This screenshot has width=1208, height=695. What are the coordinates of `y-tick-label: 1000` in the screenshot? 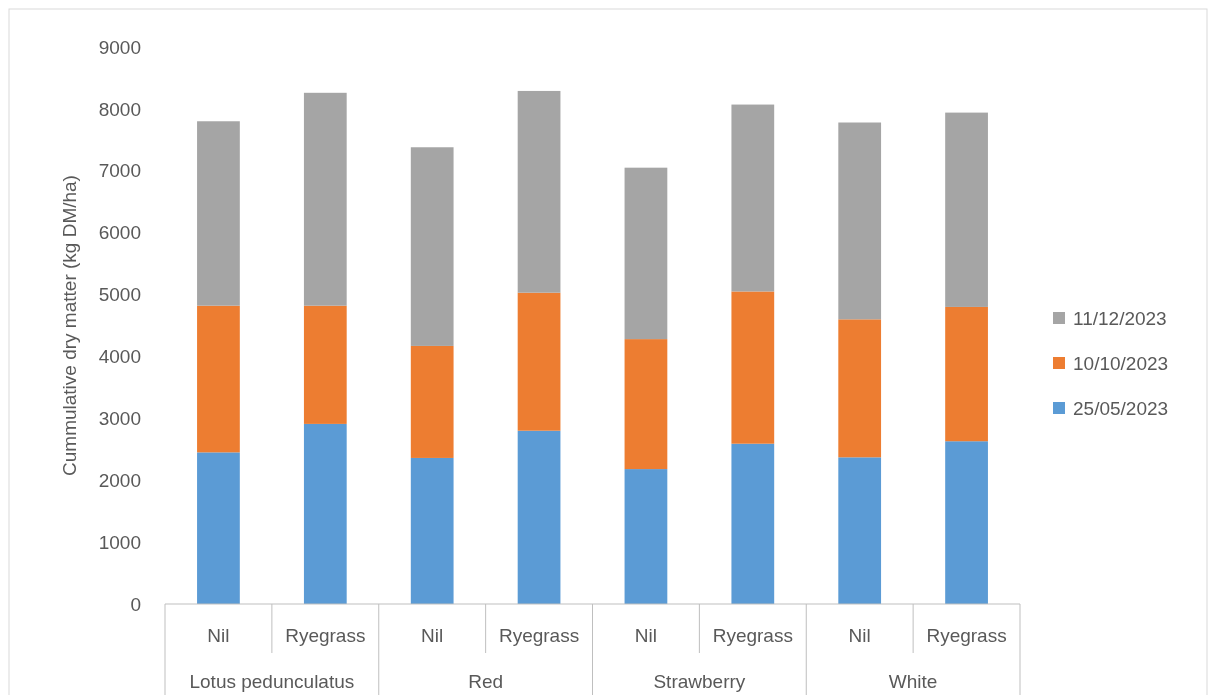 It's located at (119, 542).